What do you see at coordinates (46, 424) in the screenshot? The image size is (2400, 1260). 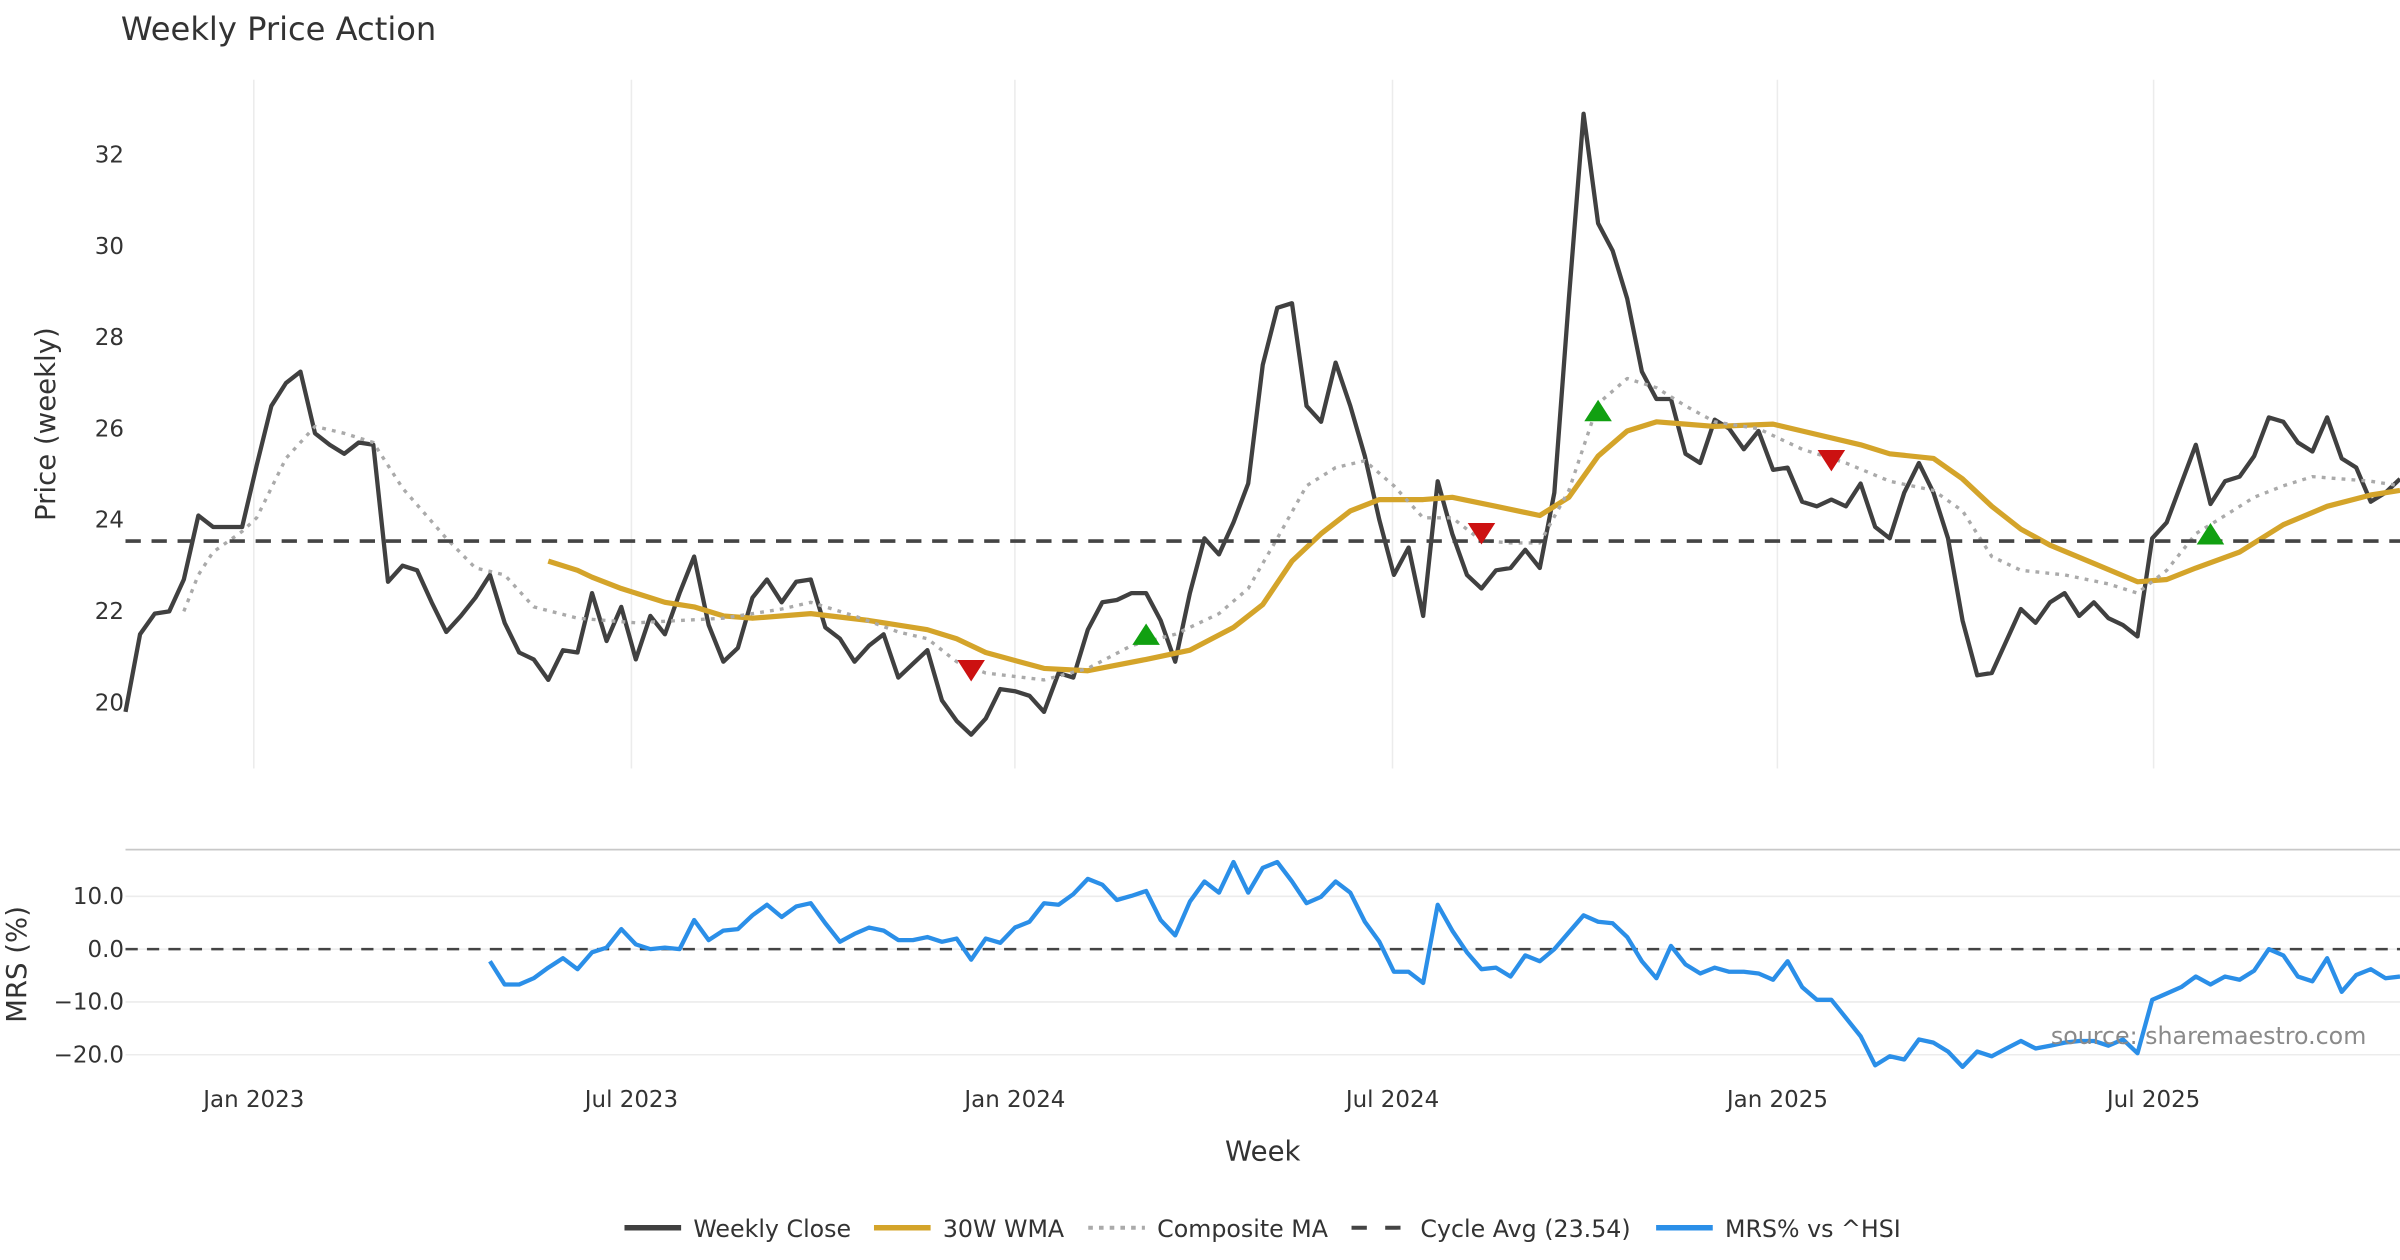 I see `price-y-axis-title: Price (weekly)` at bounding box center [46, 424].